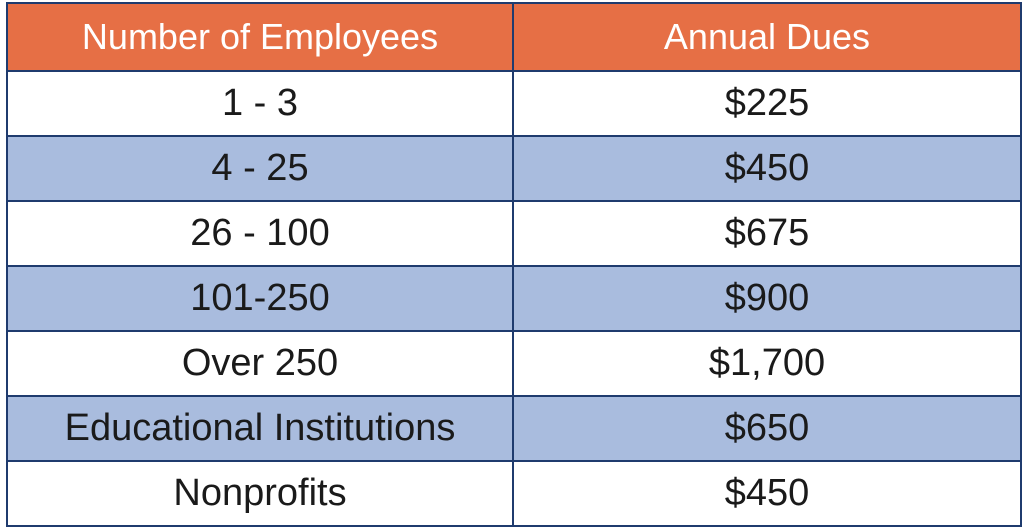  I want to click on employees-cell: 4 - 25, so click(260, 168).